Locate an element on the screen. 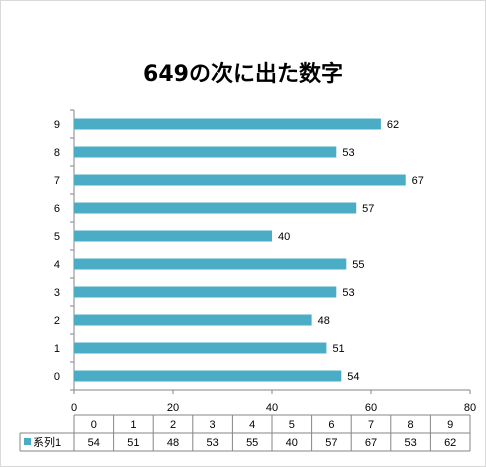  table-value-cell-7: 67 is located at coordinates (371, 443).